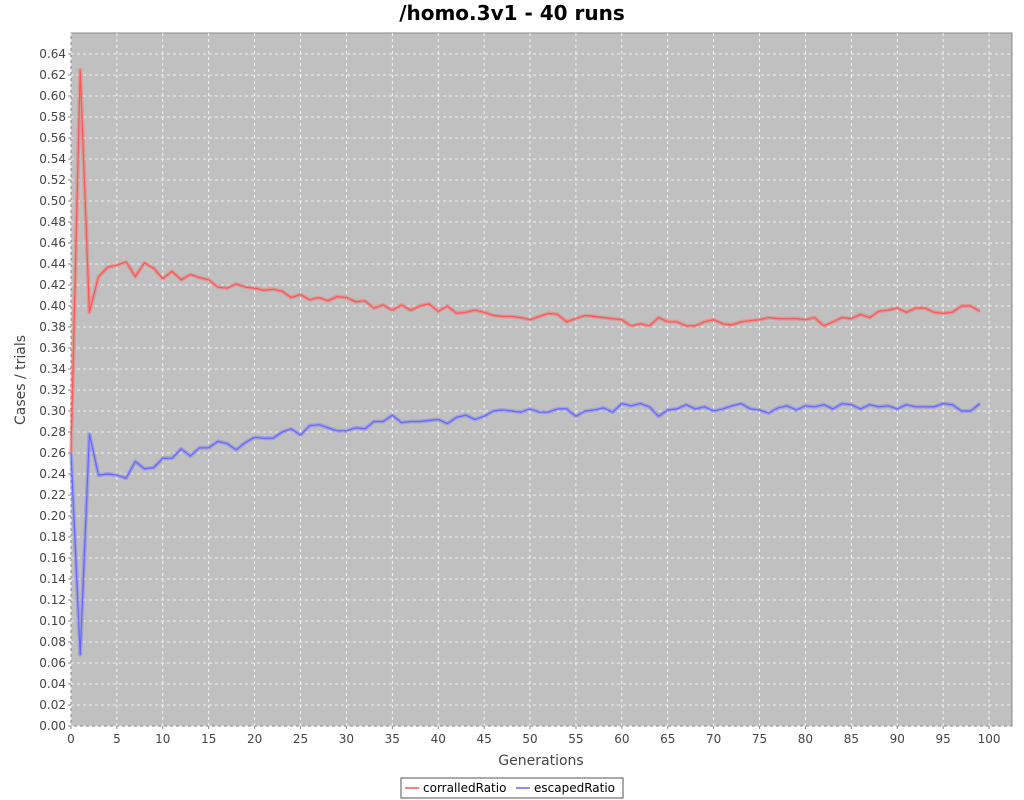 The width and height of the screenshot is (1024, 800). I want to click on x-tick-label: 60, so click(621, 739).